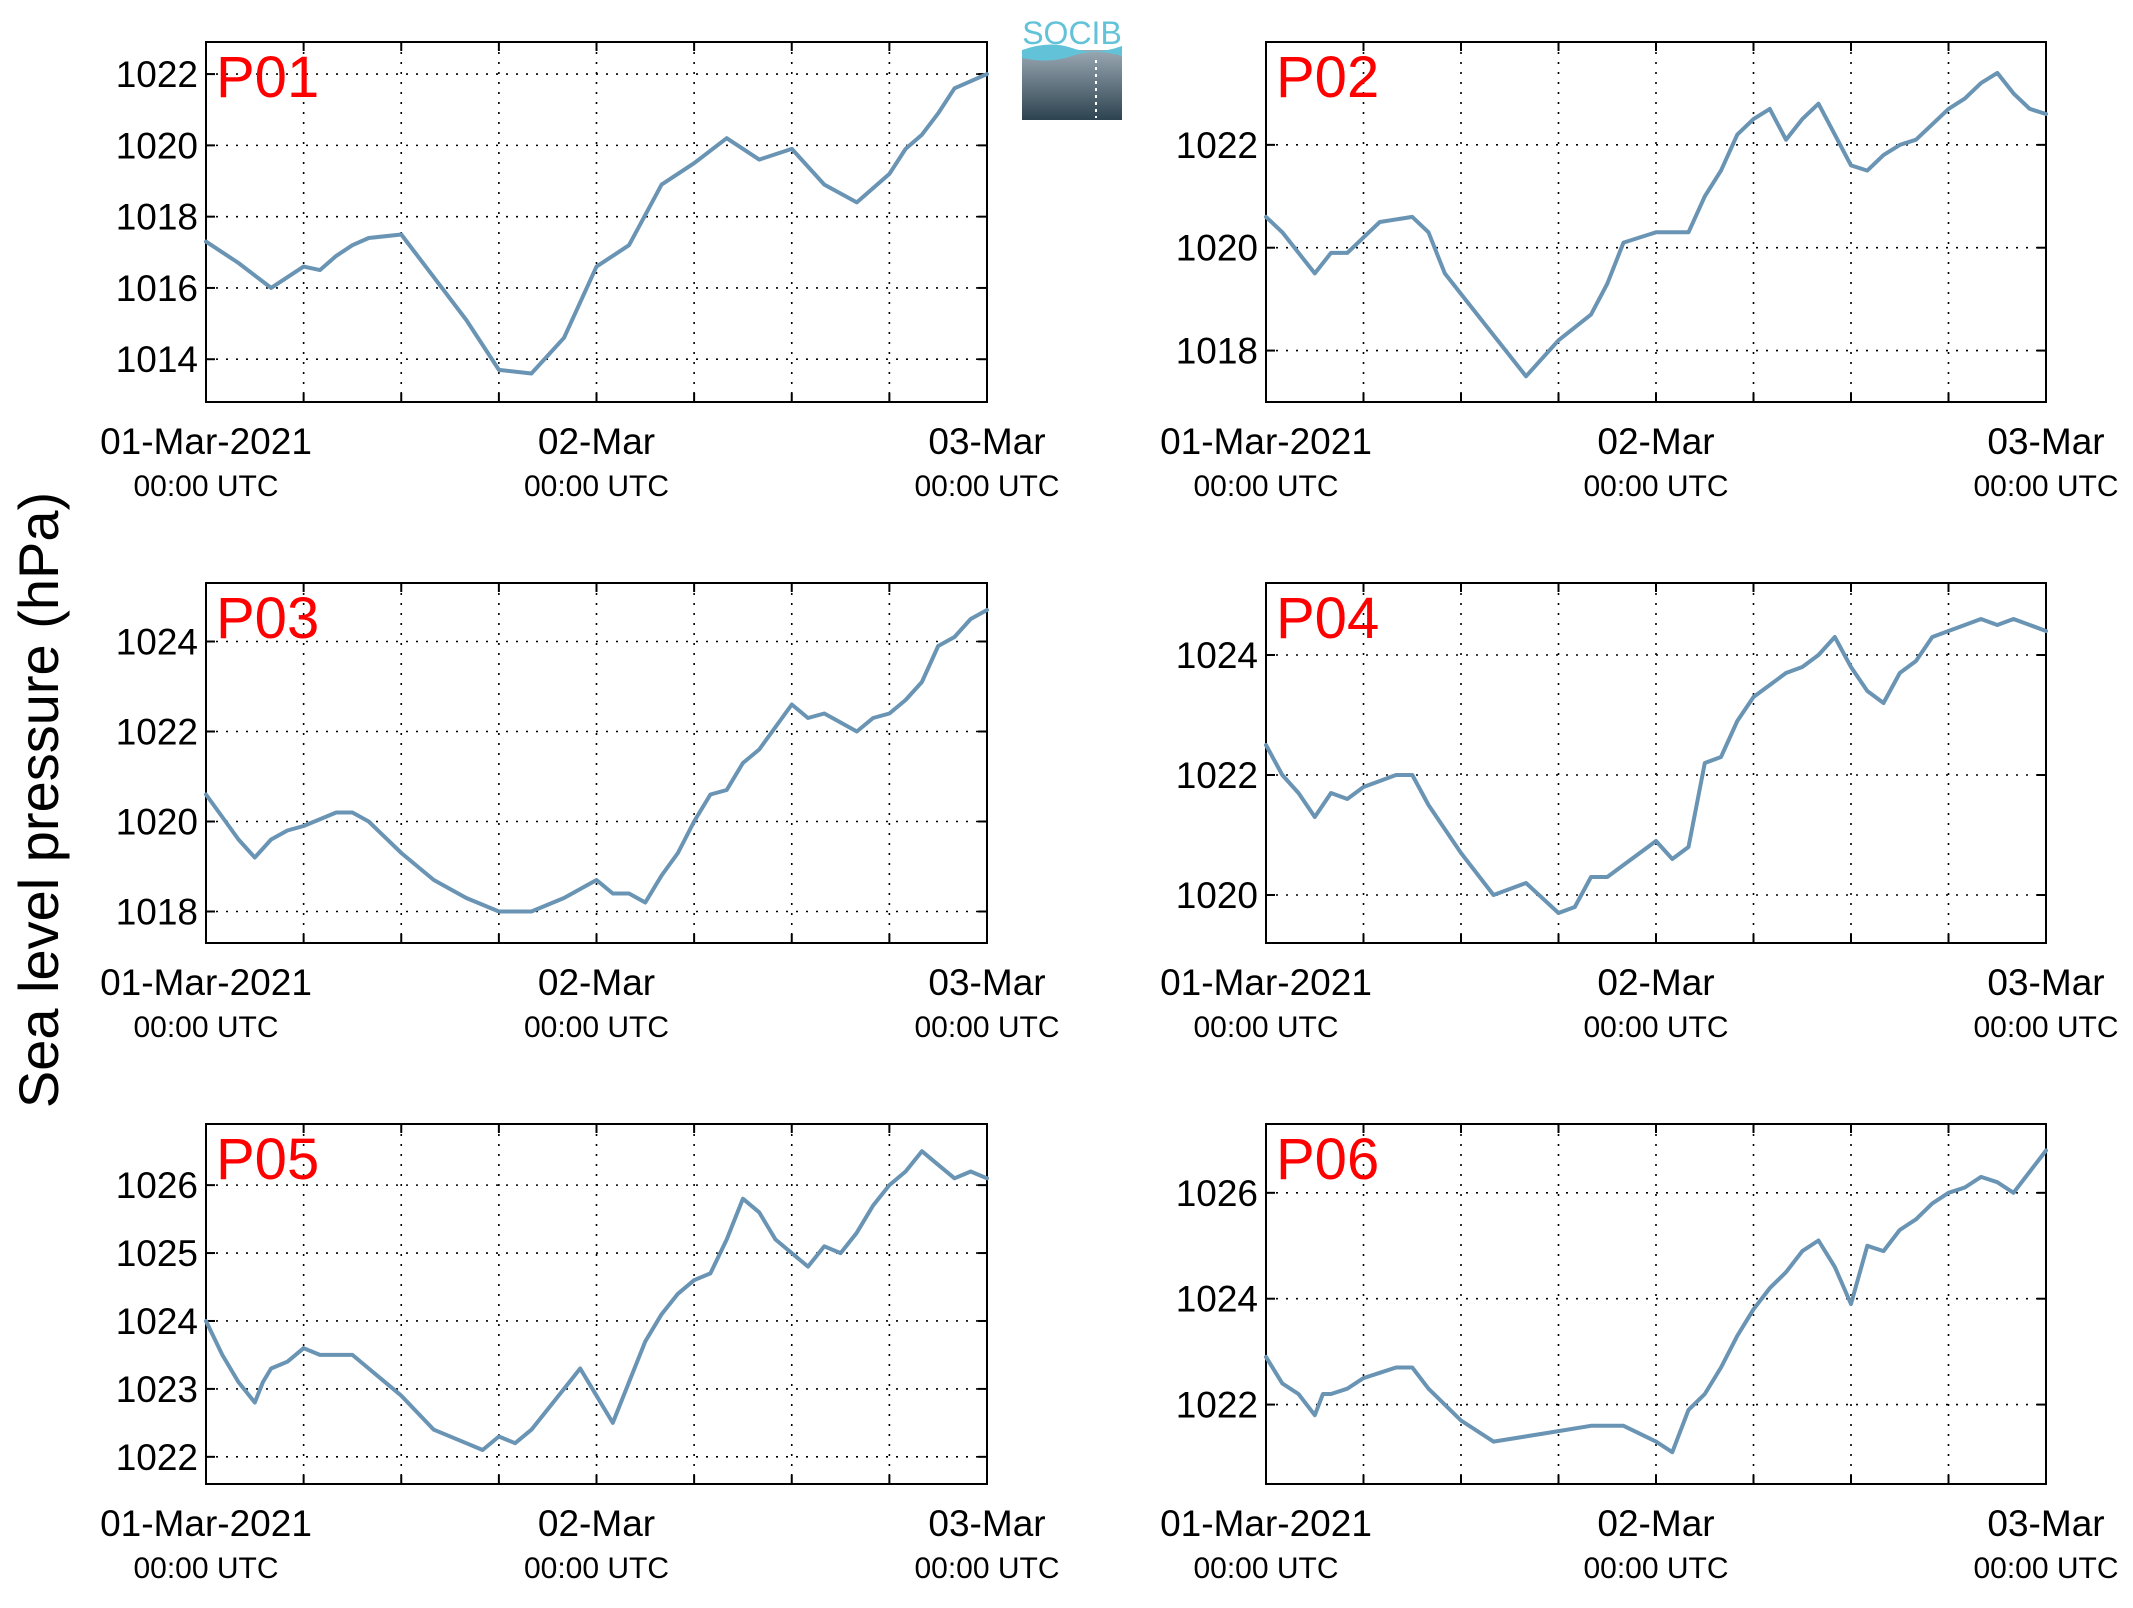 The height and width of the screenshot is (1608, 2133). I want to click on y-tick-label: 1025, so click(157, 1253).